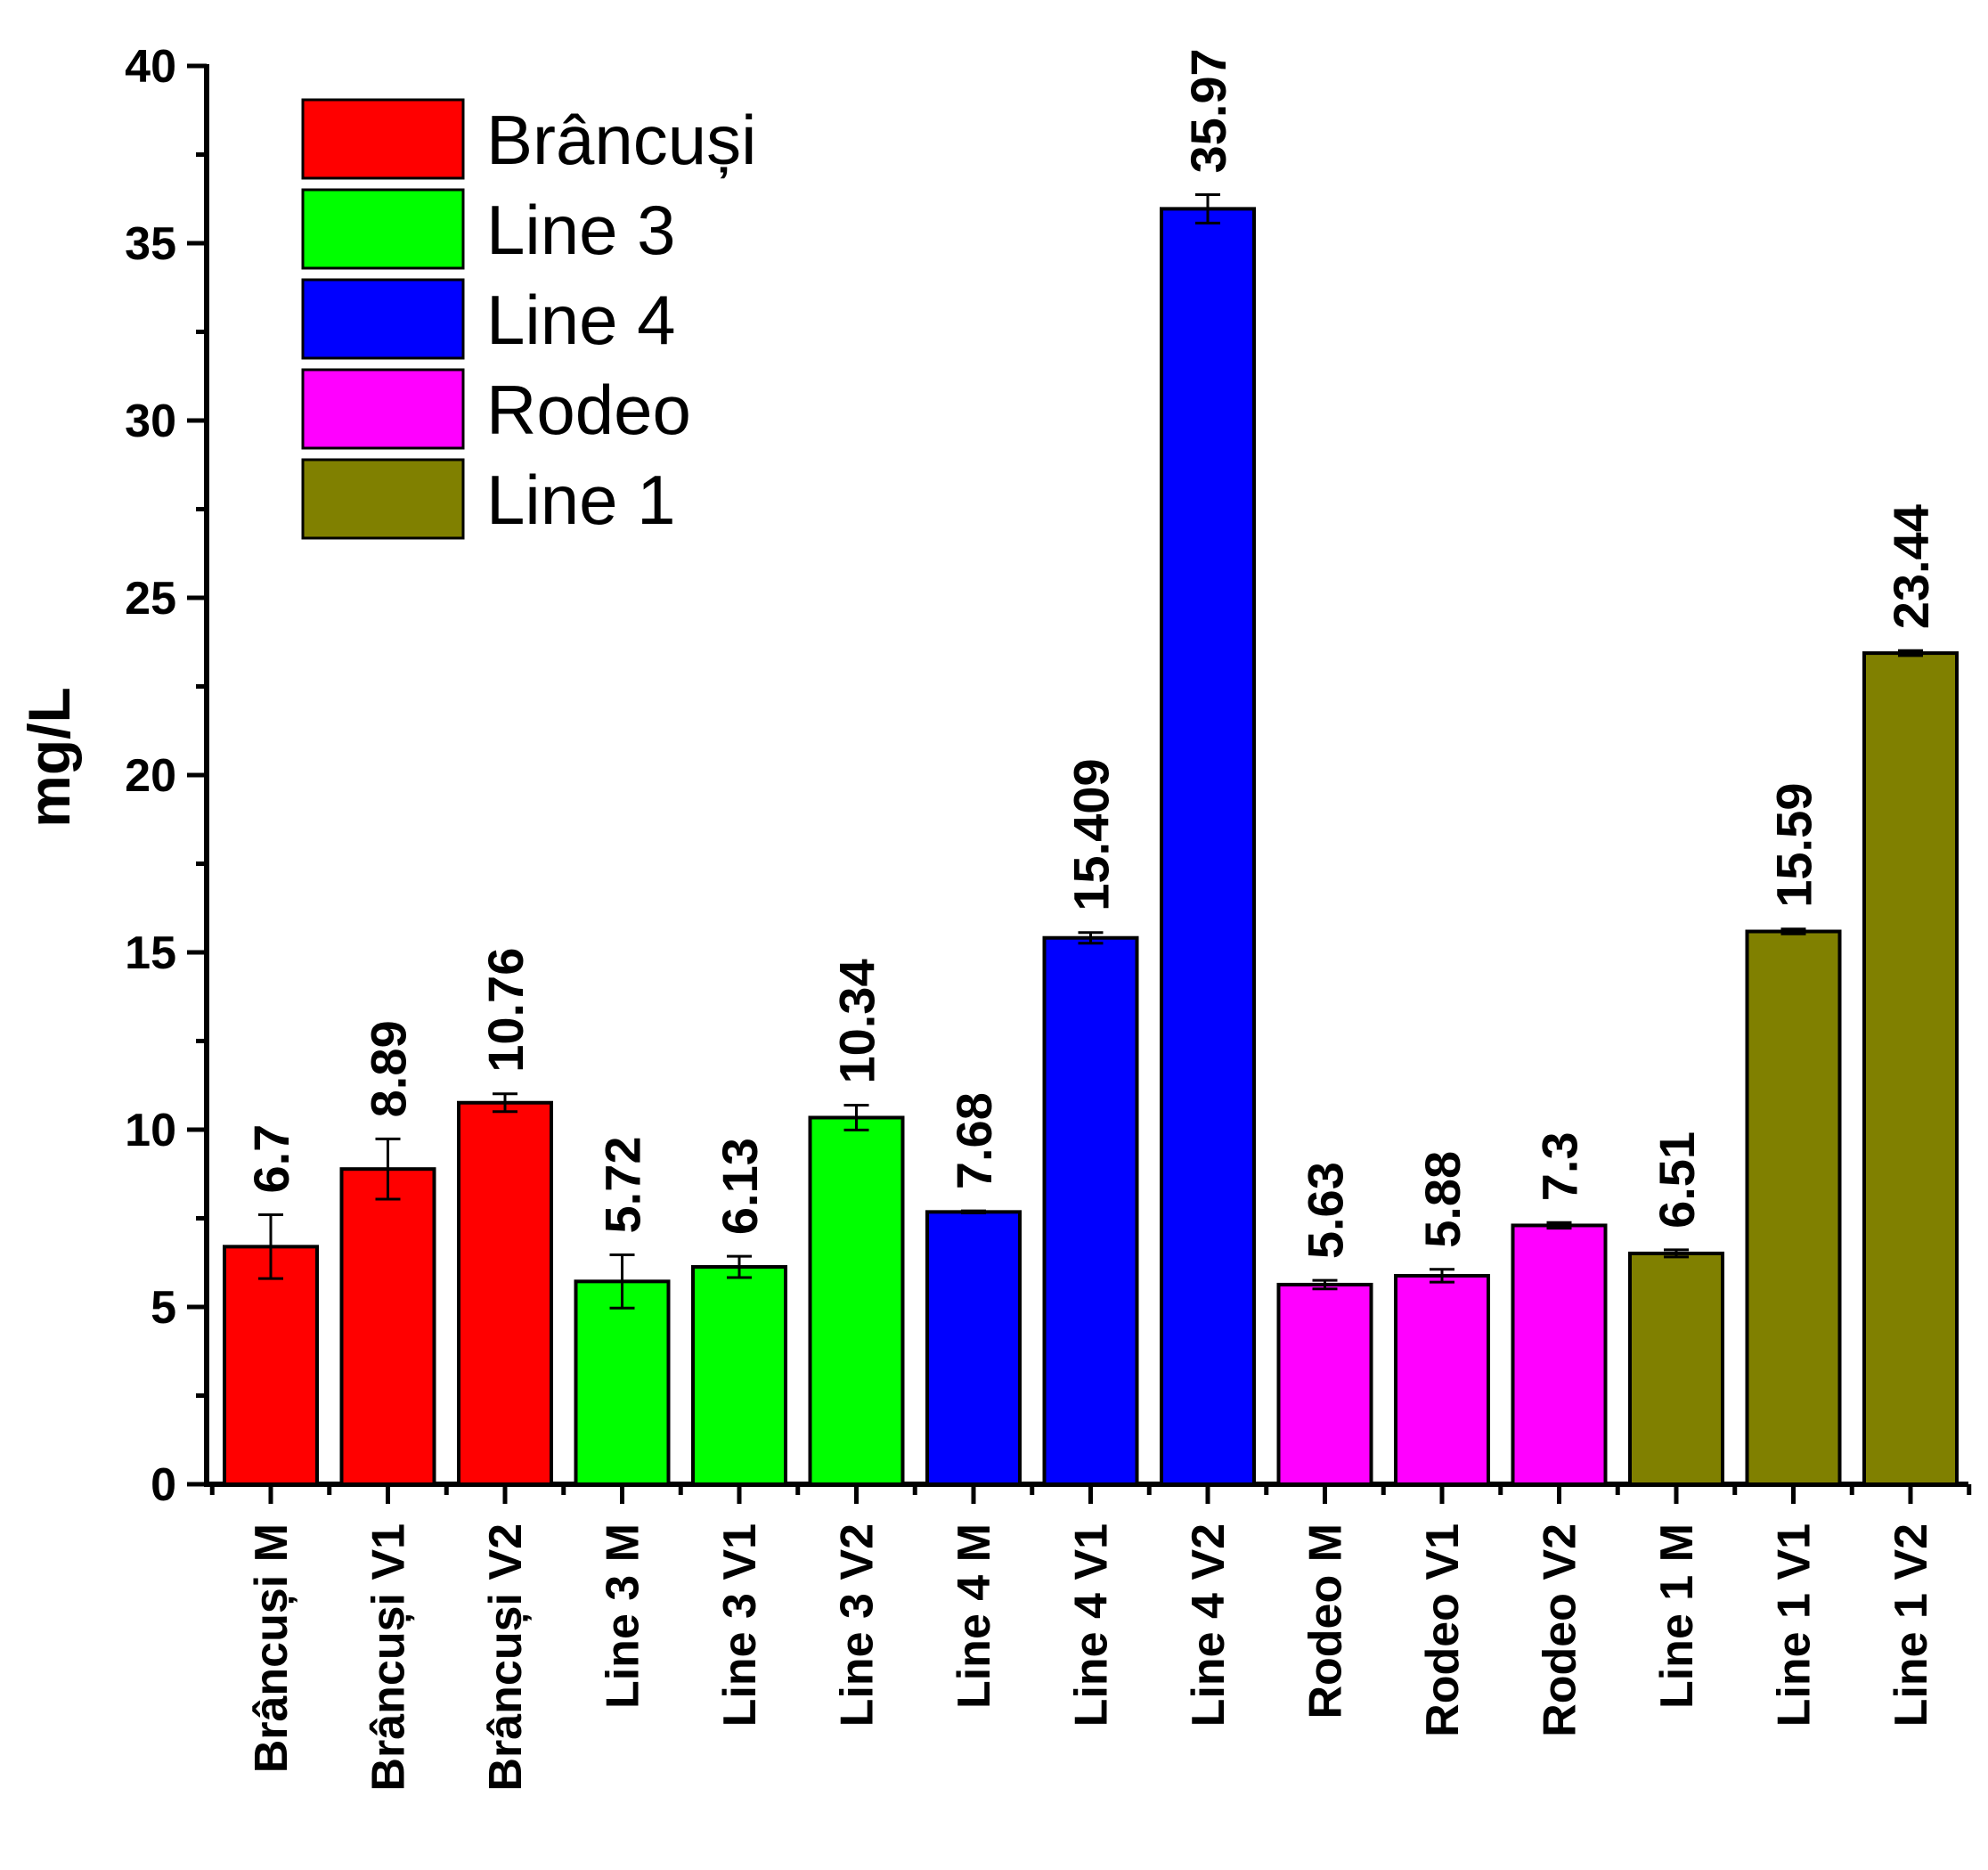 The height and width of the screenshot is (1870, 1988). What do you see at coordinates (1091, 834) in the screenshot?
I see `data-label: 15.409` at bounding box center [1091, 834].